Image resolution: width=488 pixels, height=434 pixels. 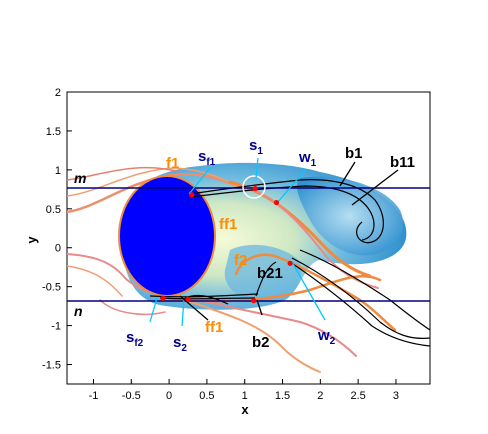 I want to click on line-m-label: m, so click(x=80, y=178).